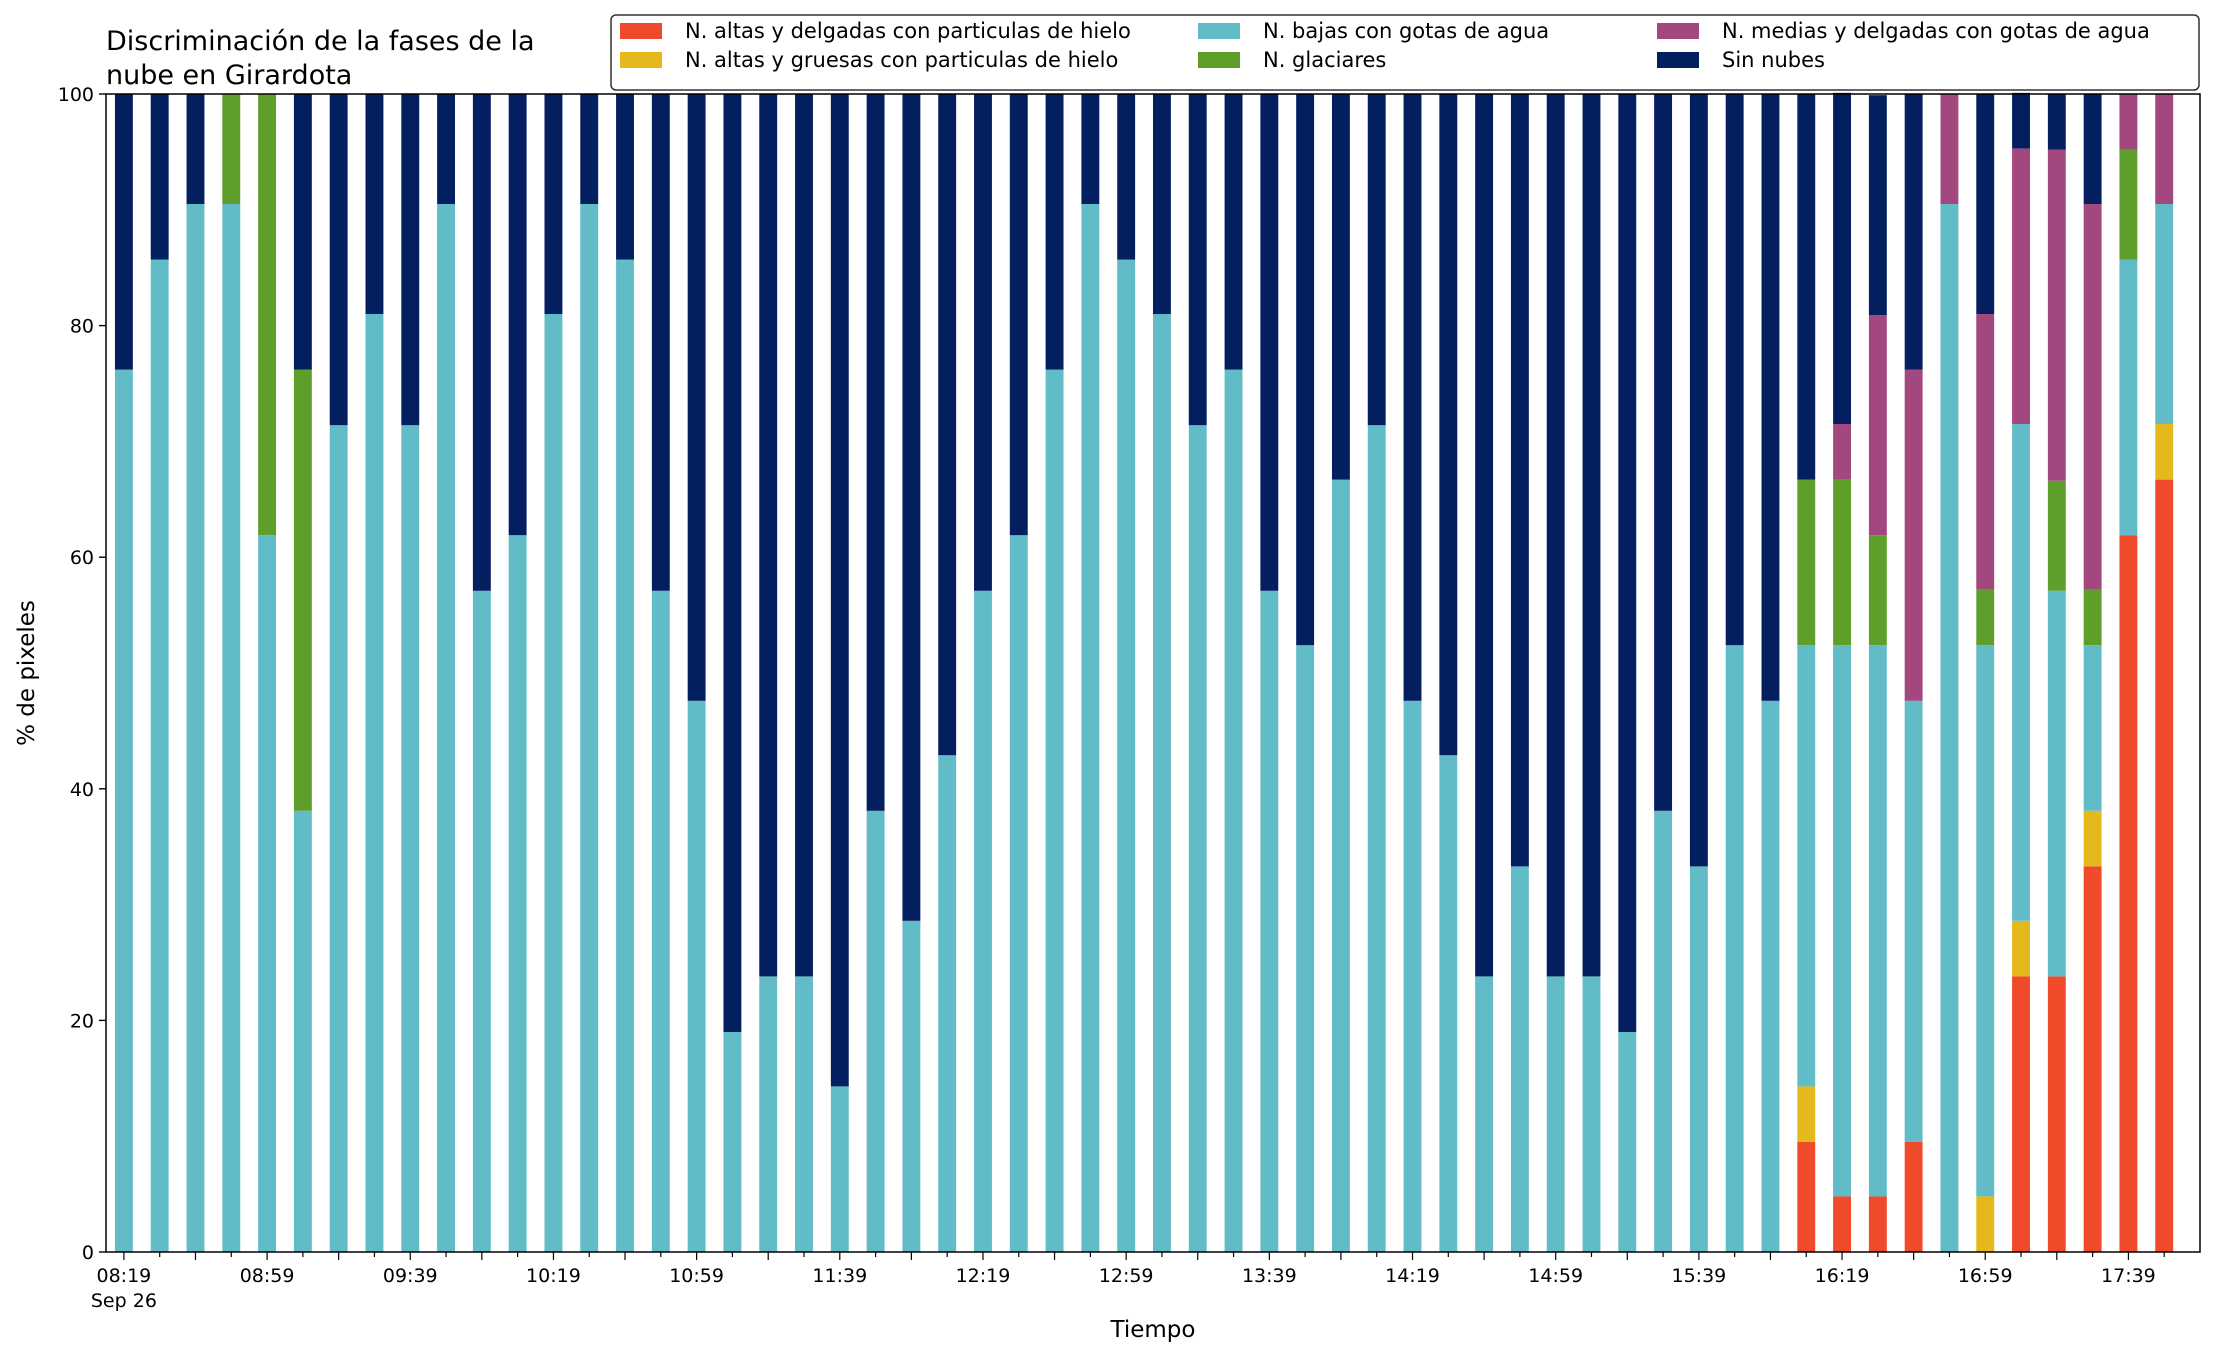 The width and height of the screenshot is (2216, 1355). What do you see at coordinates (124, 1276) in the screenshot?
I see `x-tick-label-0: 08:19` at bounding box center [124, 1276].